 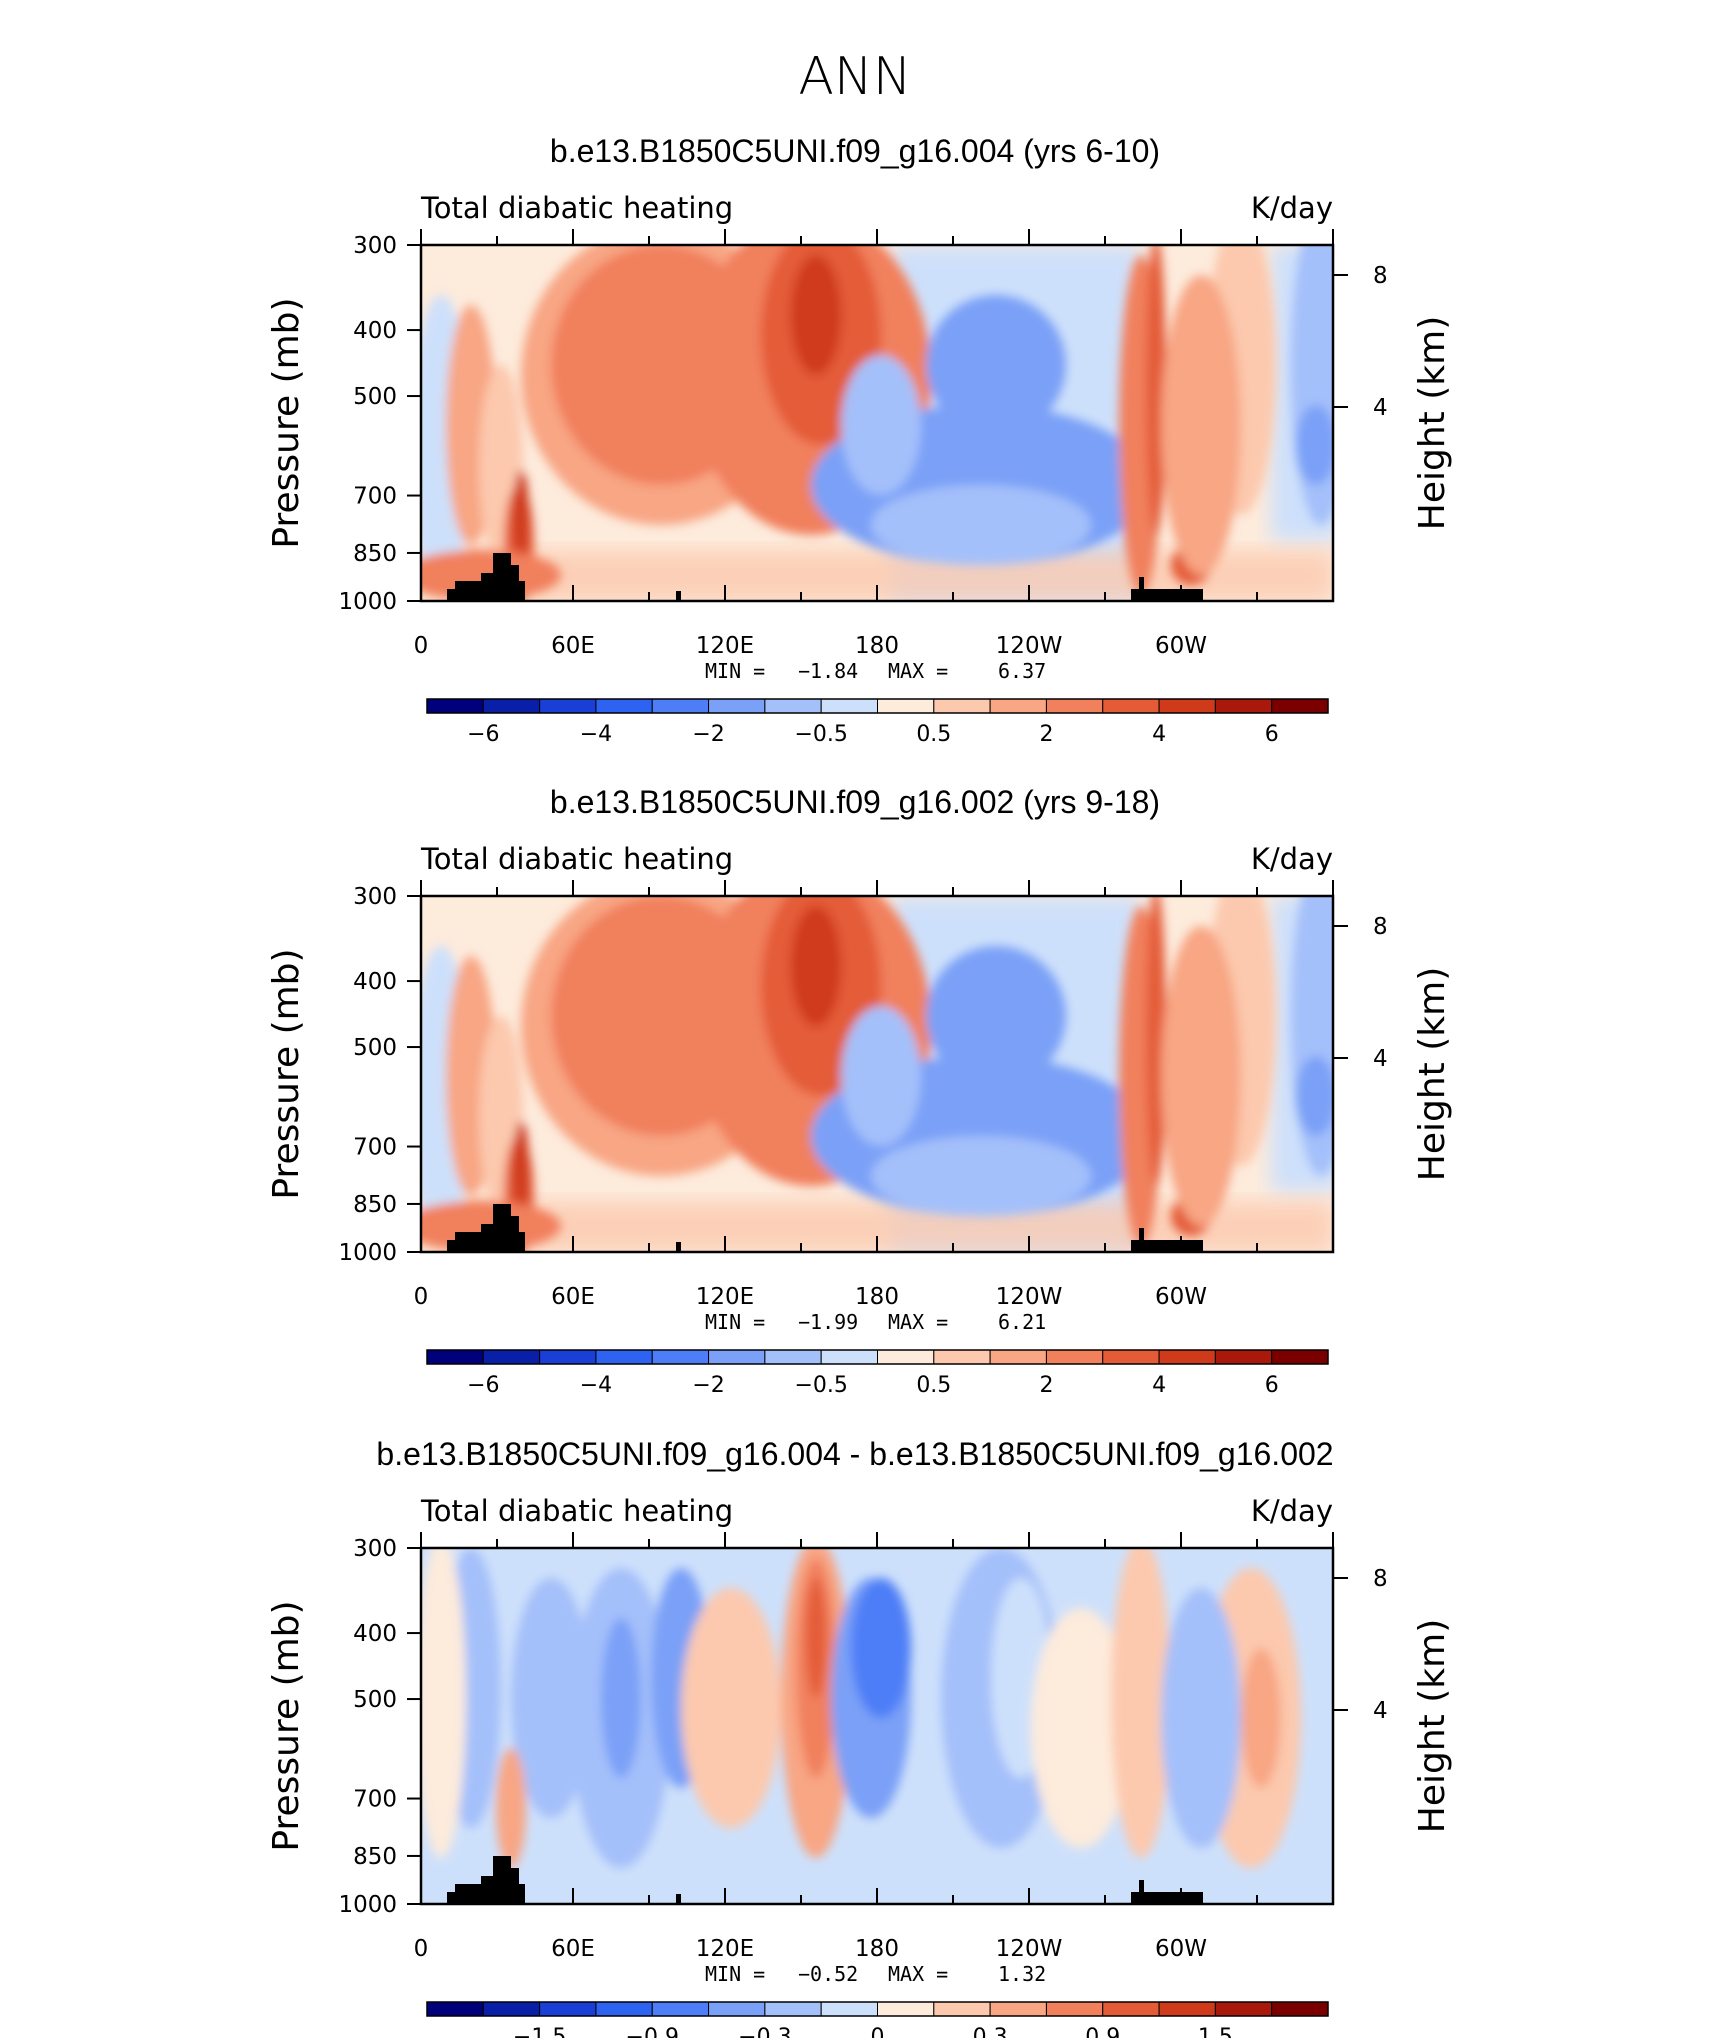 I want to click on panel-title: b.e13.B1850C5UNI.f09_g16.004 (yrs 6-10), so click(x=855, y=151).